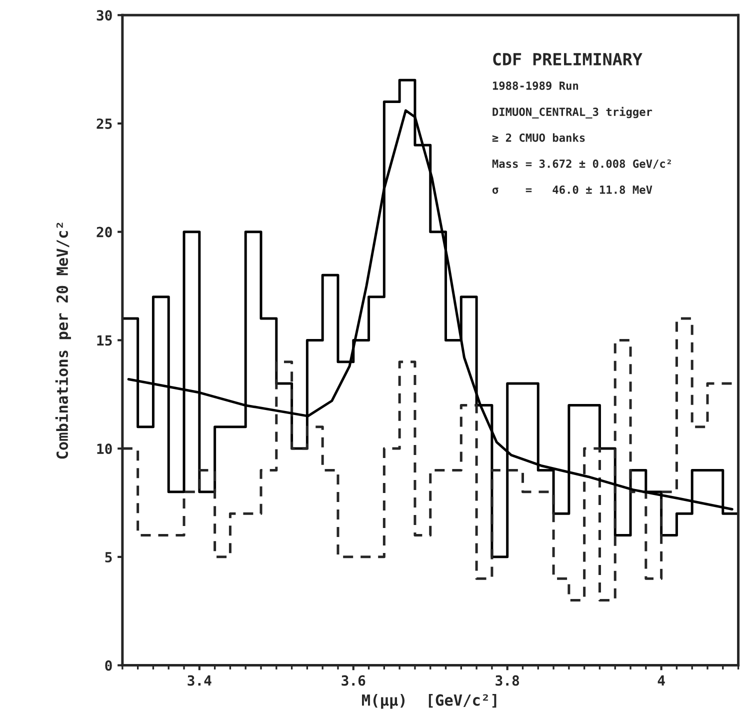  Describe the element at coordinates (104, 123) in the screenshot. I see `y-tick-label: 25` at that location.